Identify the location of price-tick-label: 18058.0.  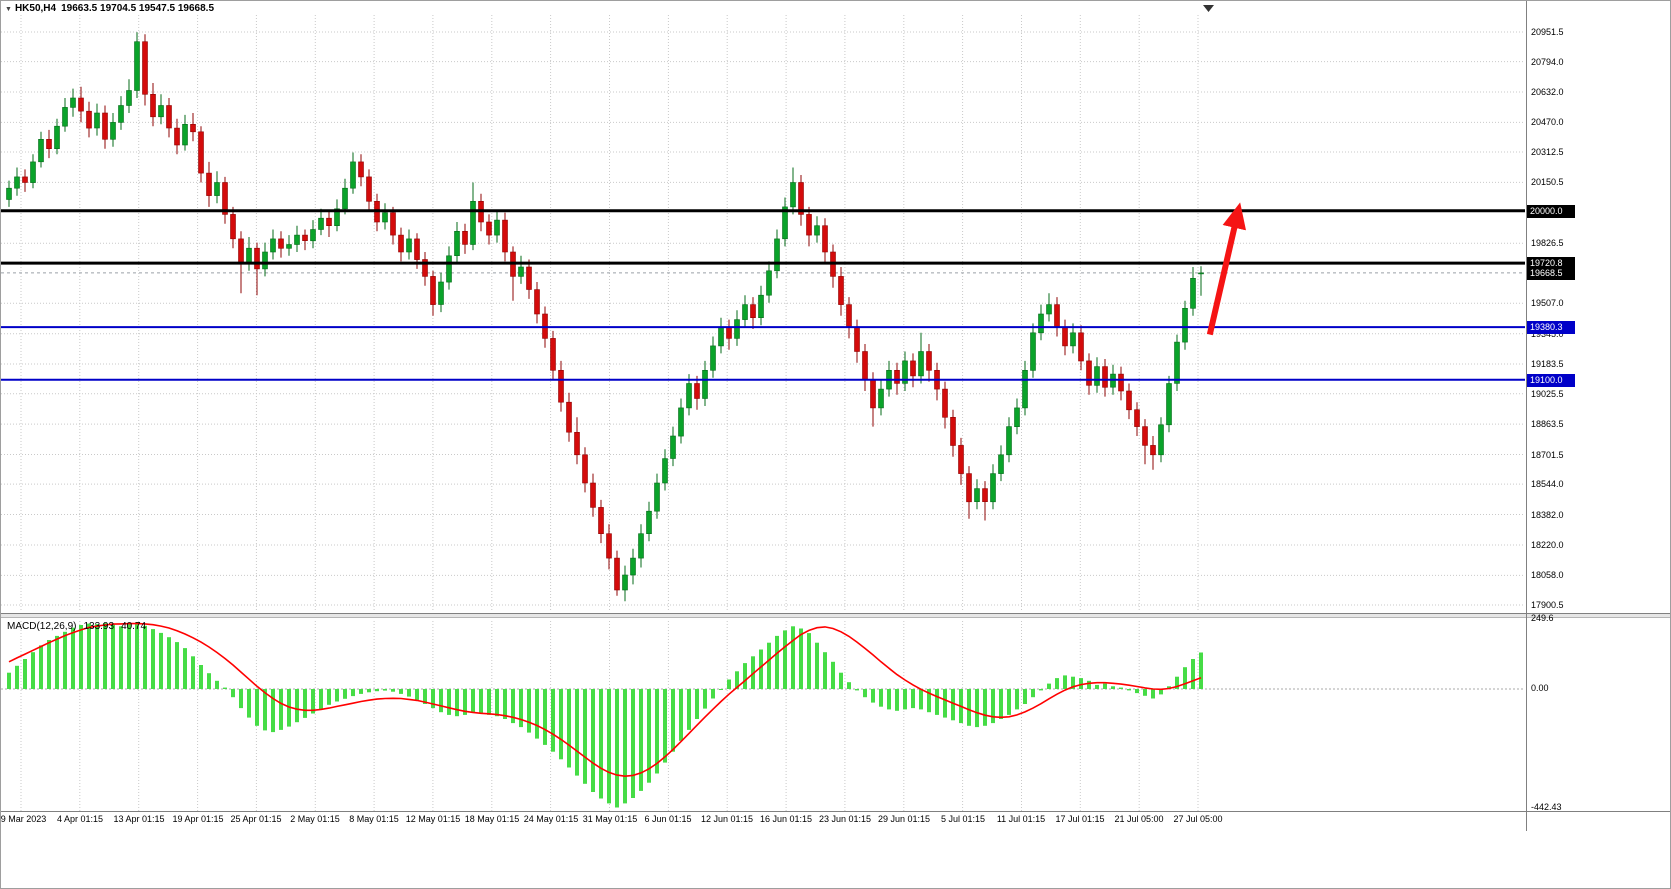
(1547, 575).